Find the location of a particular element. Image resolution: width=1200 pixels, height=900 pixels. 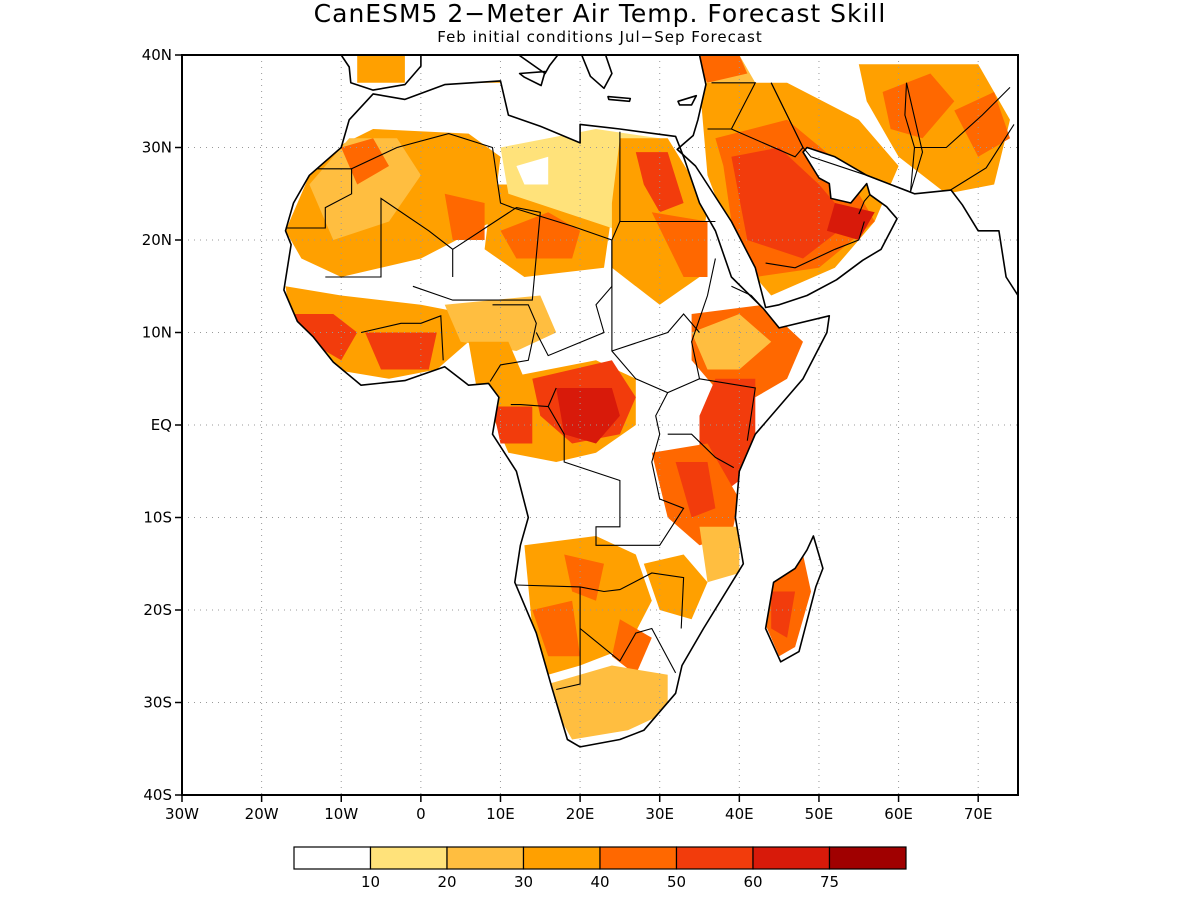

colorbar-label: 10 is located at coordinates (370, 882).